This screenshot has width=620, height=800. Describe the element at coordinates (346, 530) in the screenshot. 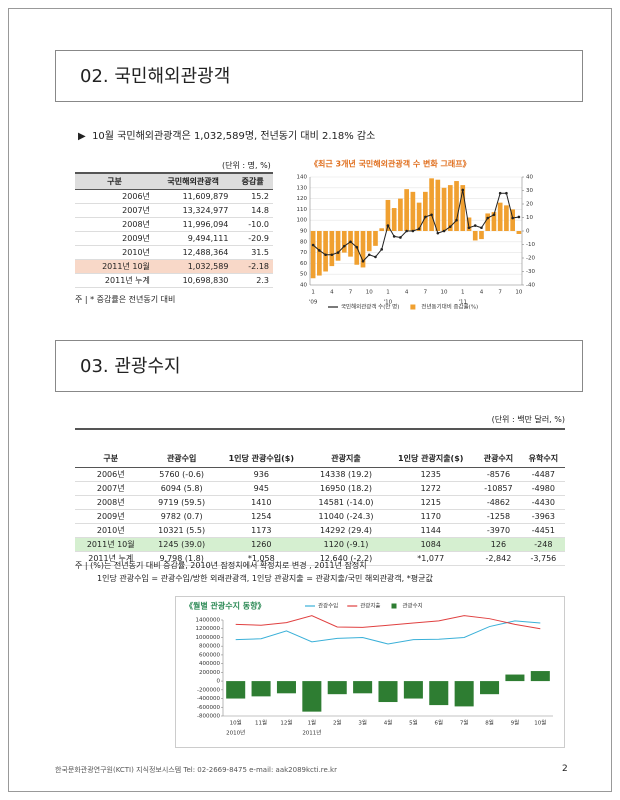

I see `table-cell: 14292 (29.4)` at that location.